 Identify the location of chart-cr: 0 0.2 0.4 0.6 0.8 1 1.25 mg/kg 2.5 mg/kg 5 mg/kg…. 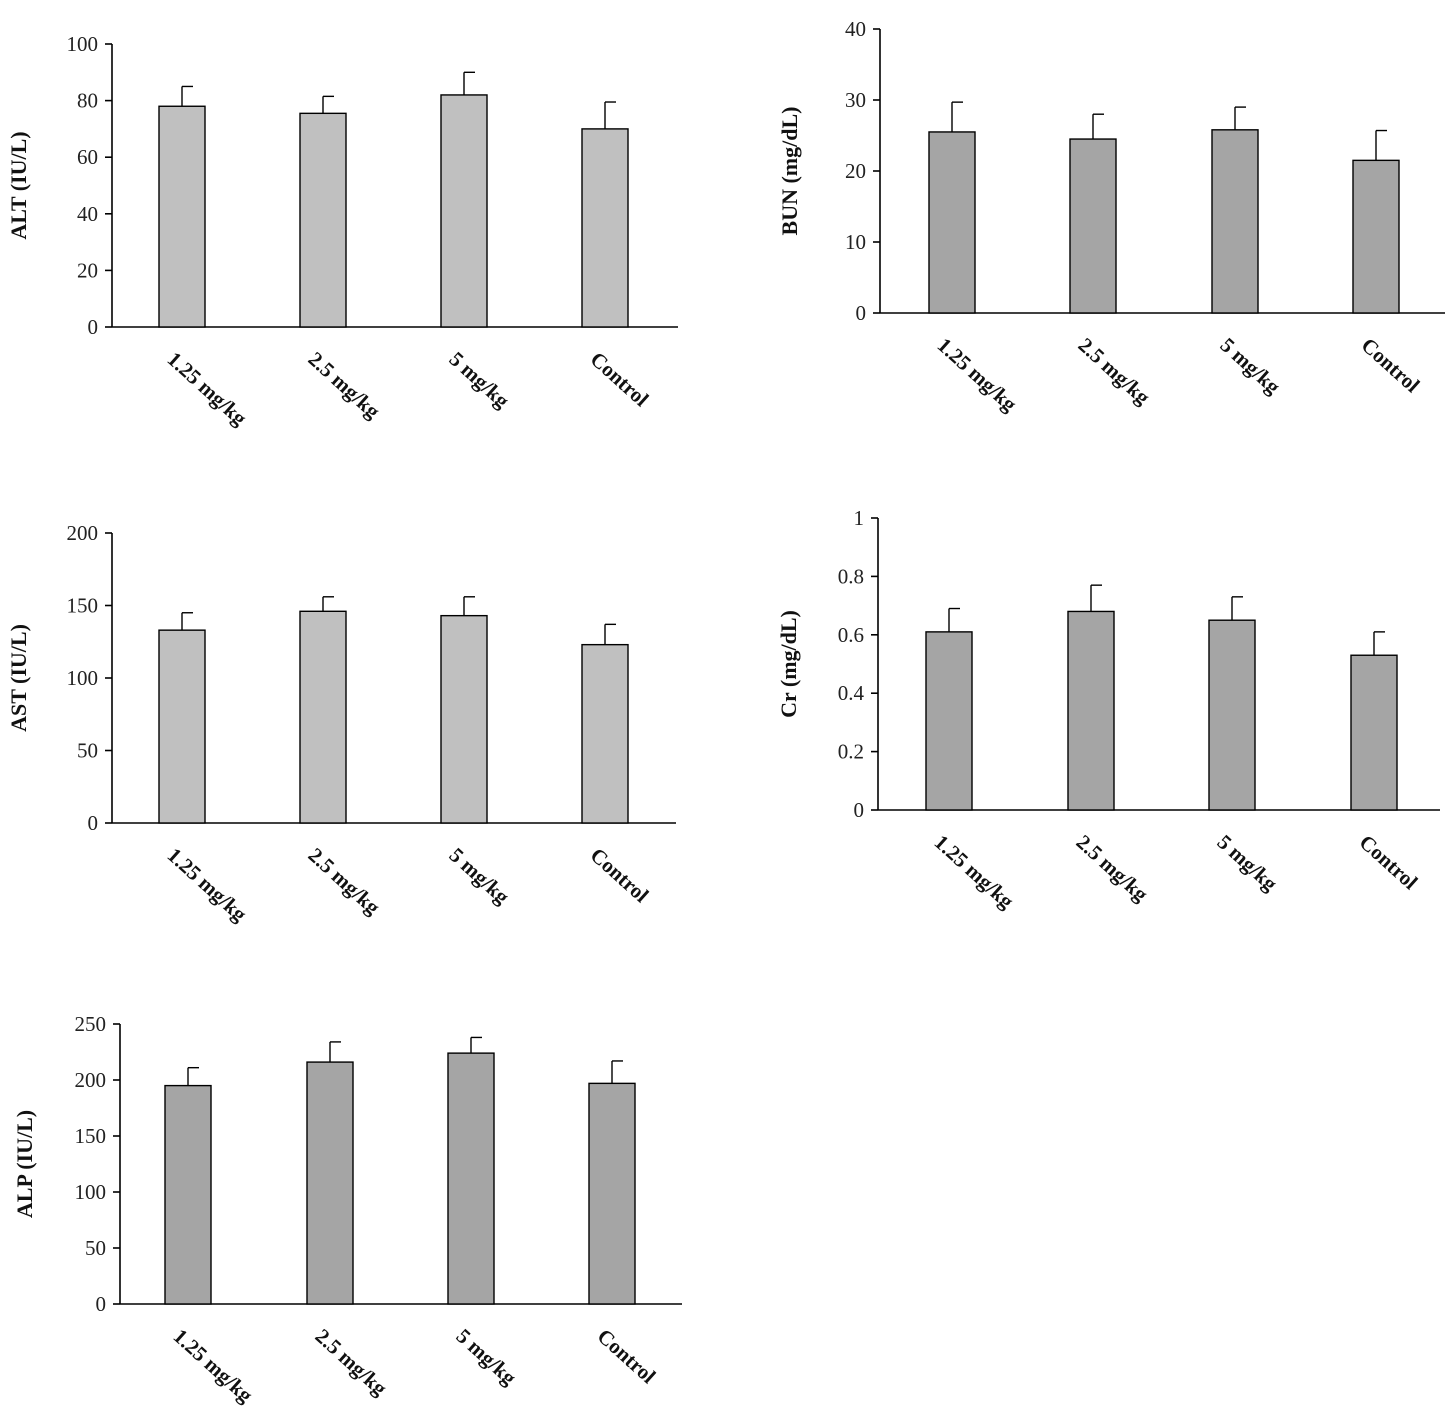
(1108, 710).